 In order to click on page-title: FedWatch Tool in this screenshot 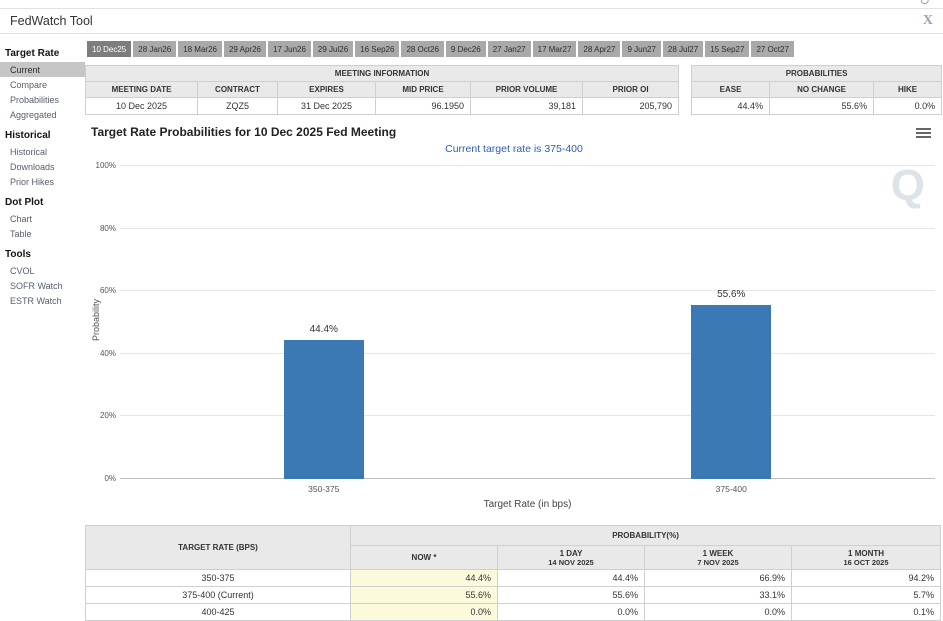, I will do `click(51, 21)`.